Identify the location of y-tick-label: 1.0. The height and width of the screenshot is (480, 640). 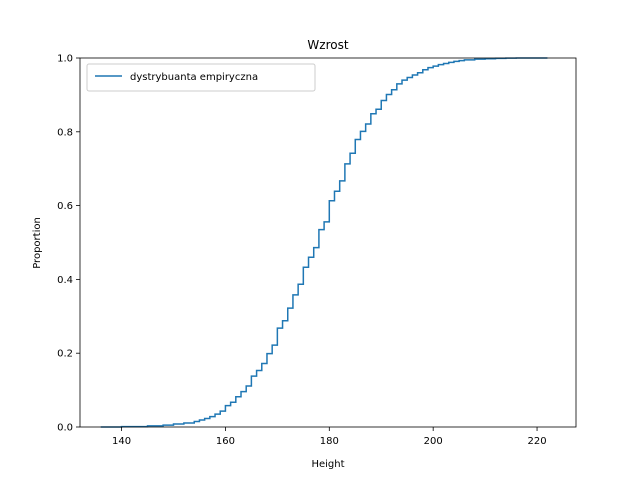
(65, 59).